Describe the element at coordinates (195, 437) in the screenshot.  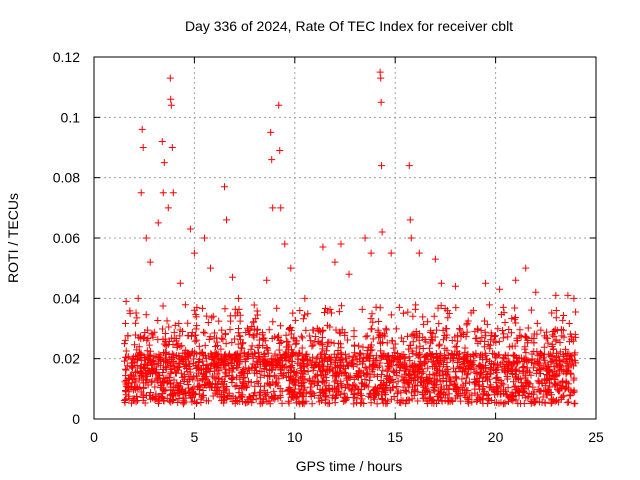
I see `x-tick-label: 5` at that location.